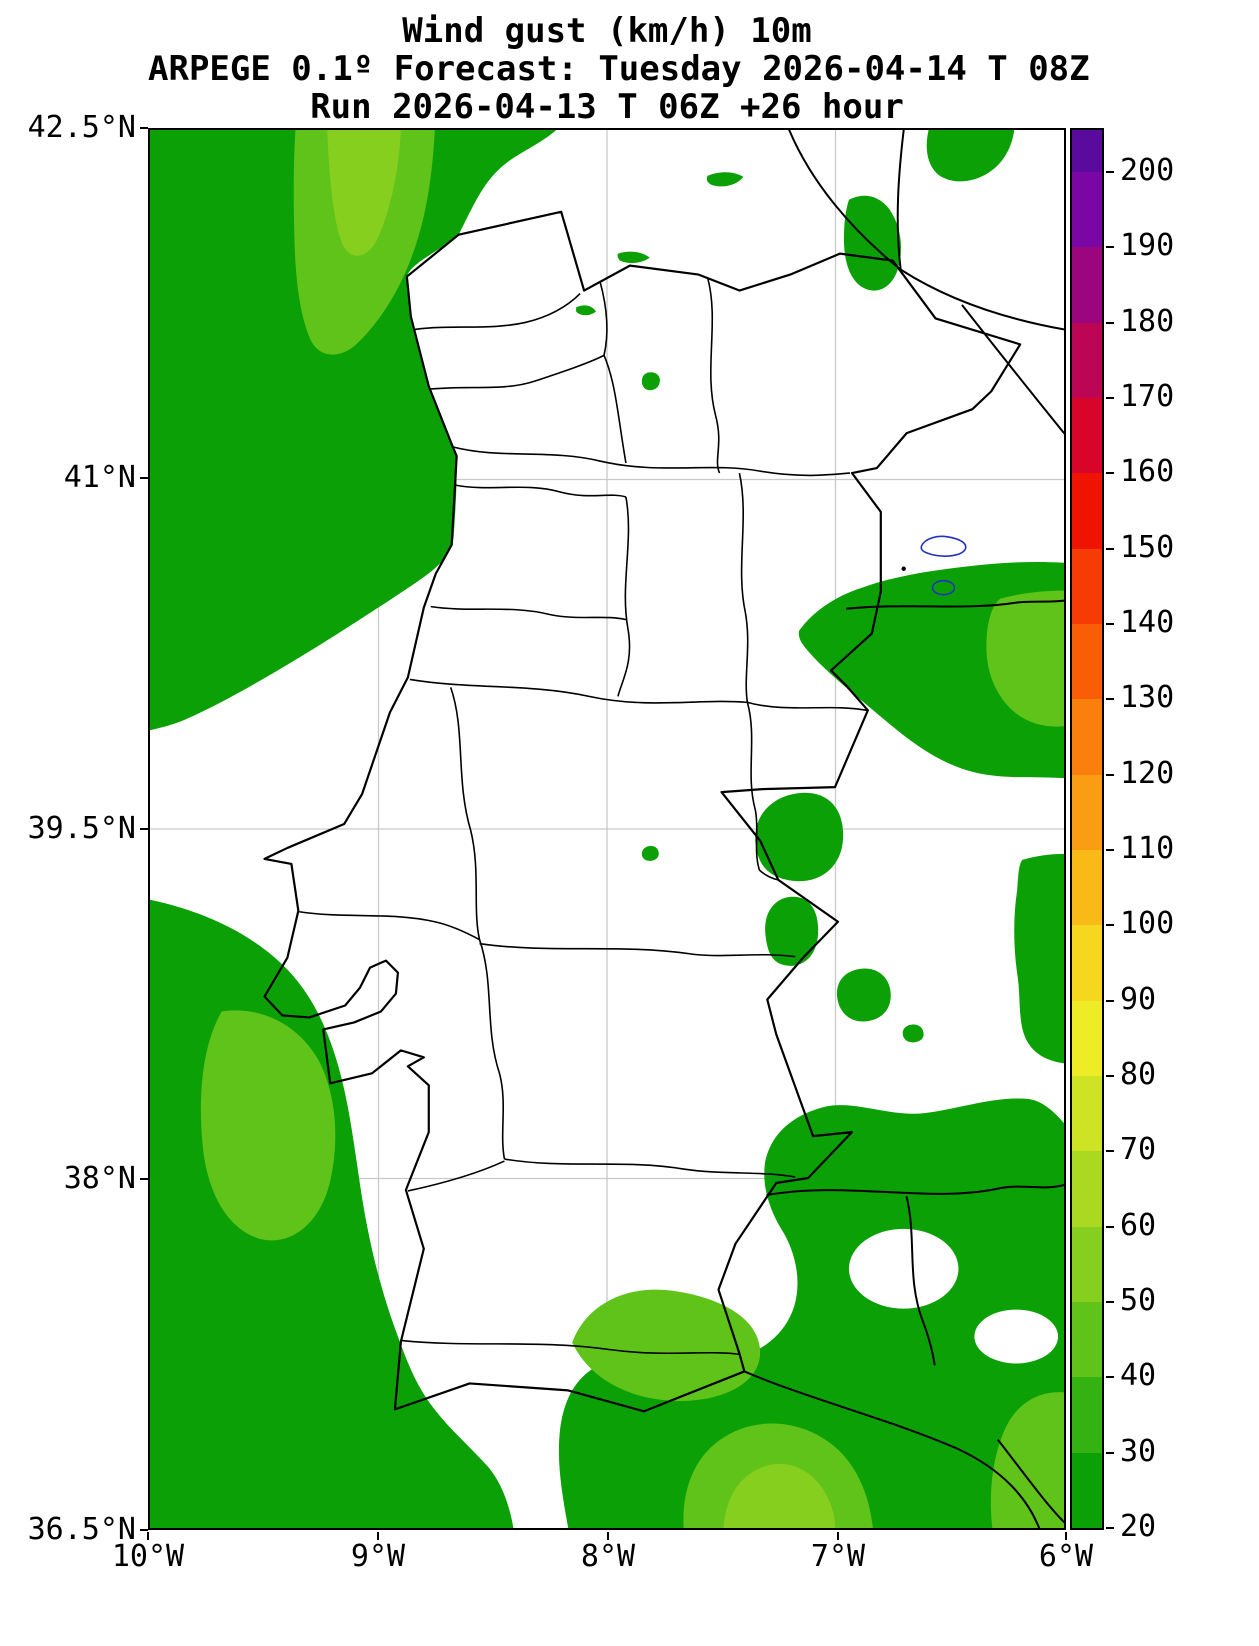 The height and width of the screenshot is (1646, 1259). What do you see at coordinates (650, 853) in the screenshot?
I see `shade-speck-tagus` at bounding box center [650, 853].